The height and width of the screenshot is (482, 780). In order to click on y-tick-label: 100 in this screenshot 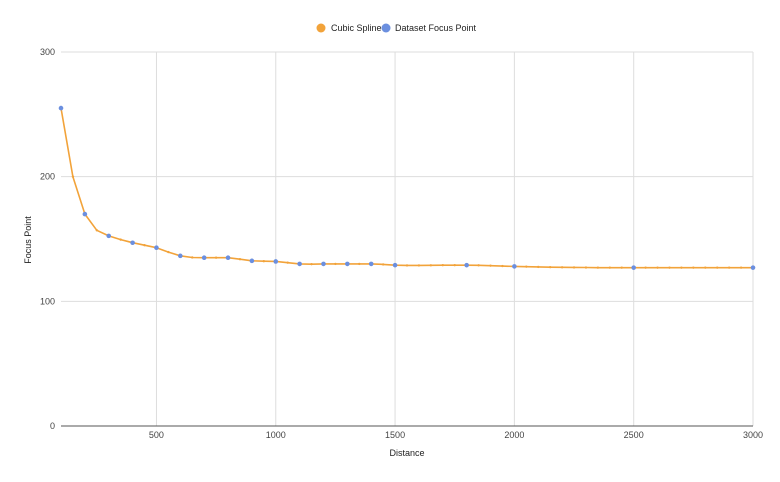, I will do `click(47, 301)`.